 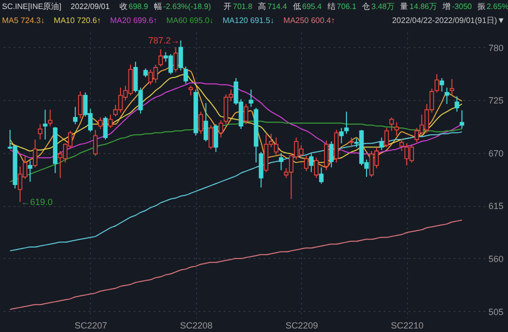 What do you see at coordinates (496, 47) in the screenshot?
I see `y-tick-label: 780` at bounding box center [496, 47].